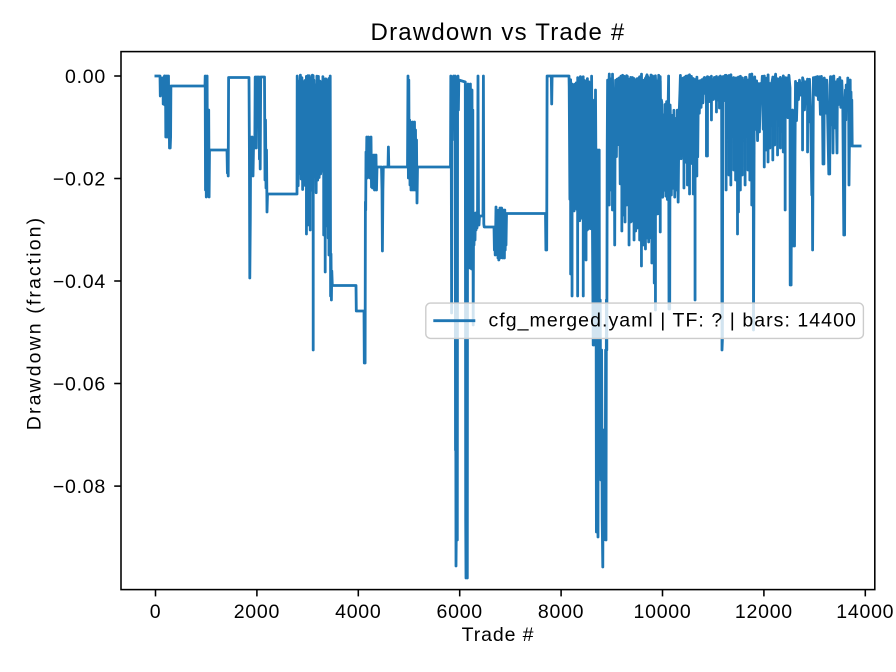  What do you see at coordinates (460, 612) in the screenshot?
I see `svg-text: 6000` at bounding box center [460, 612].